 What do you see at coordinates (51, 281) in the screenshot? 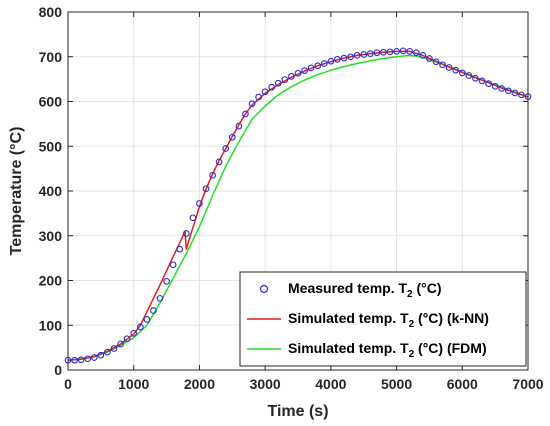
I see `y-tick-label: 200` at bounding box center [51, 281].